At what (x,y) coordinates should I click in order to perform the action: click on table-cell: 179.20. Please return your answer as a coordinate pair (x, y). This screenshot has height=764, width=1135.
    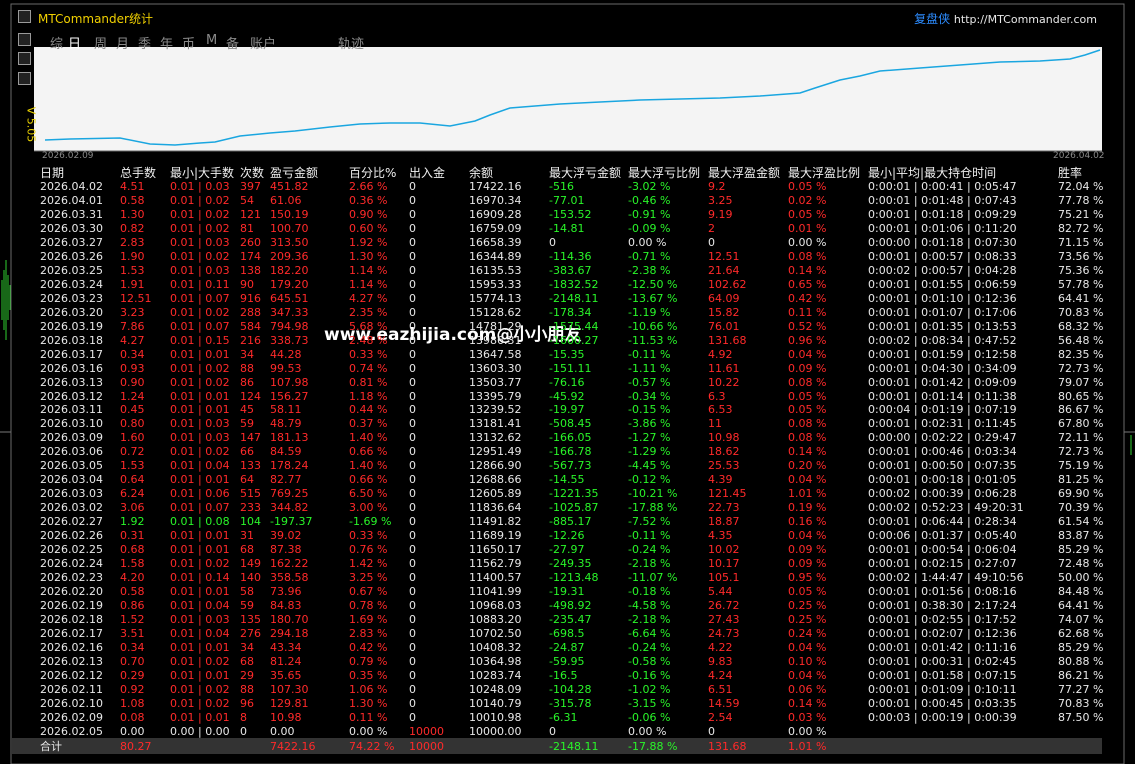
    Looking at the image, I should click on (289, 284).